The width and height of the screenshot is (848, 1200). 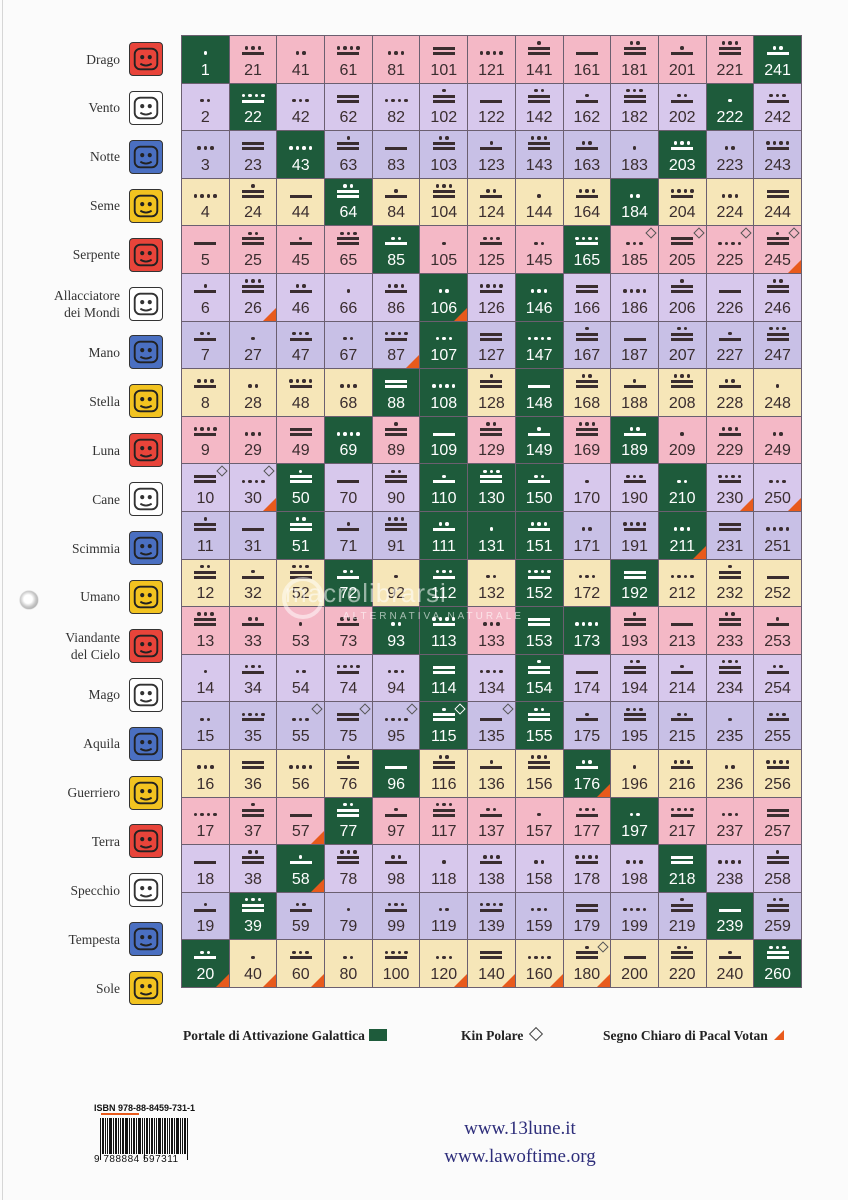 What do you see at coordinates (444, 118) in the screenshot?
I see `kin-number: 102` at bounding box center [444, 118].